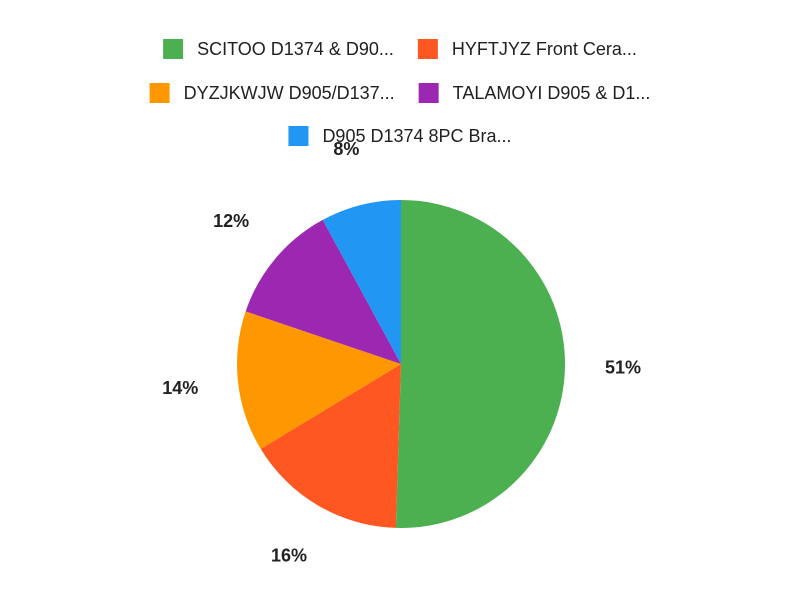  Describe the element at coordinates (231, 221) in the screenshot. I see `slice-percent-label: 12%` at that location.